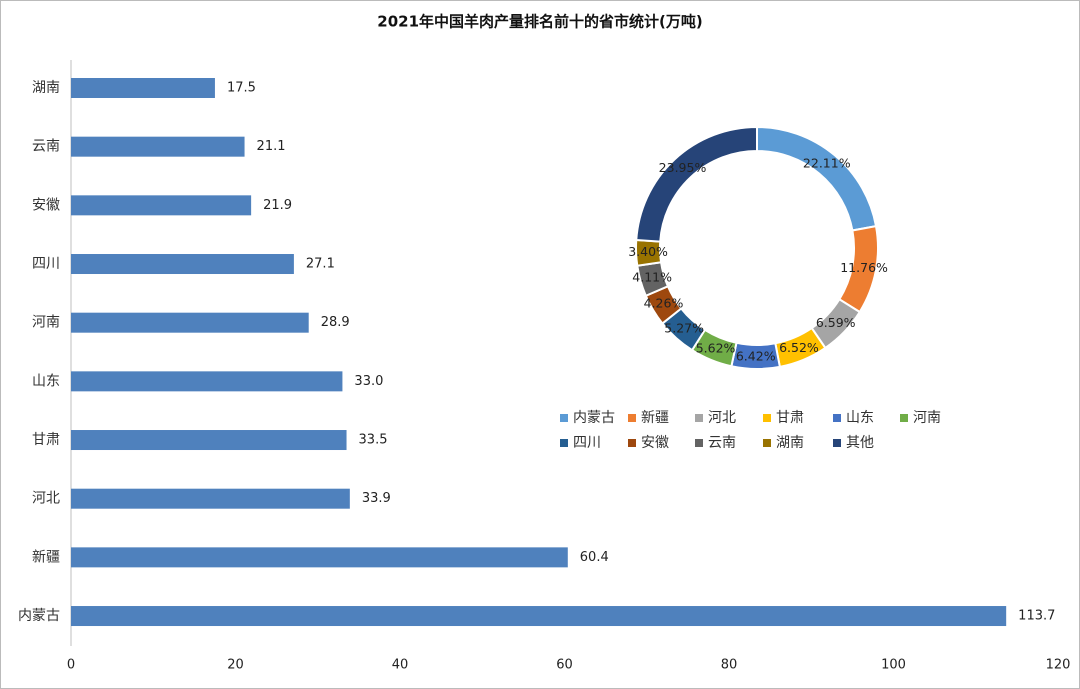 The width and height of the screenshot is (1080, 689). I want to click on legend-label: 安徽, so click(655, 443).